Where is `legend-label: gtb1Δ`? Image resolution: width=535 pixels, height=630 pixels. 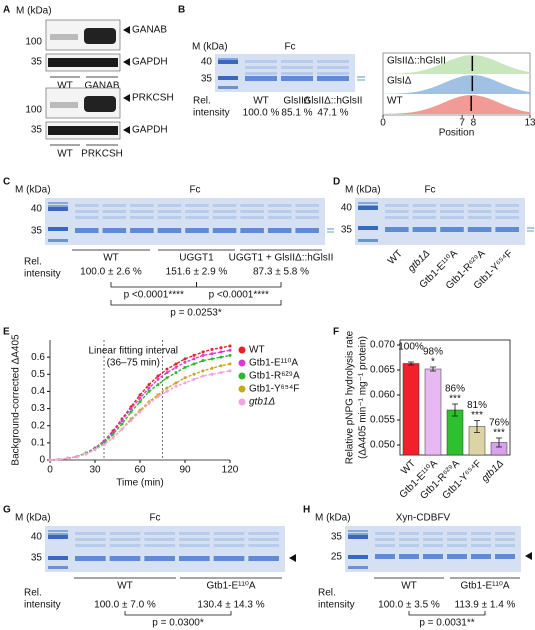
legend-label: gtb1Δ is located at coordinates (262, 402).